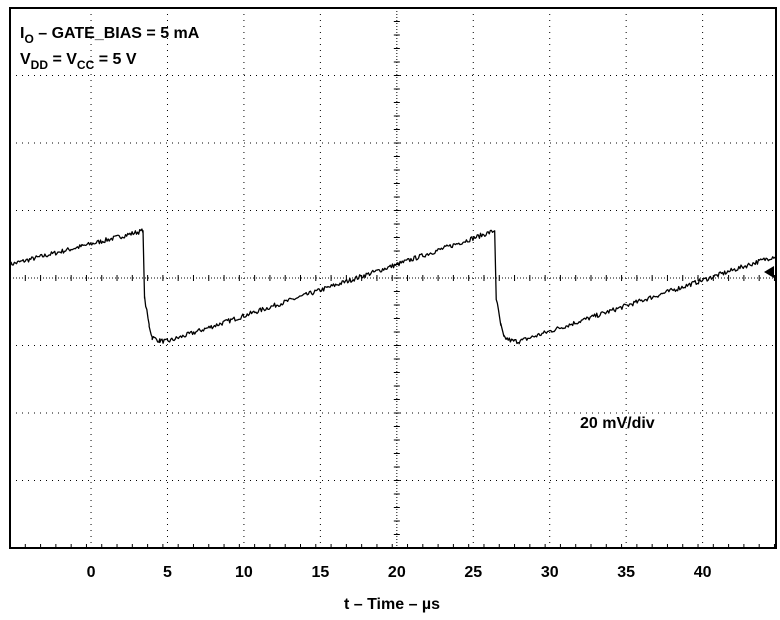 The width and height of the screenshot is (780, 620). I want to click on x-ticks, so click(392, 546).